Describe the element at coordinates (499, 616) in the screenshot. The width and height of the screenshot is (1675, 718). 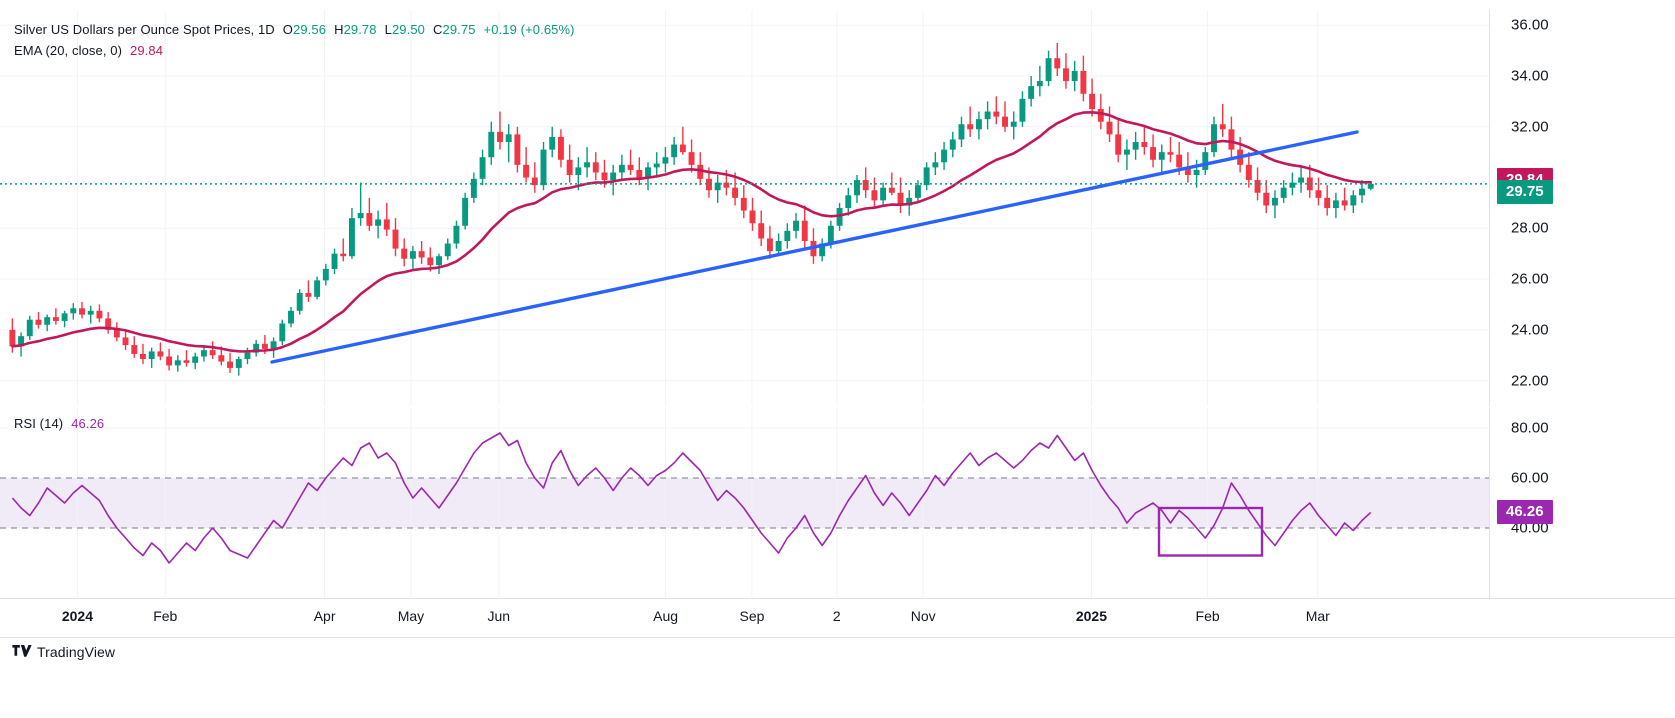
I see `time-tick-jun: Jun` at that location.